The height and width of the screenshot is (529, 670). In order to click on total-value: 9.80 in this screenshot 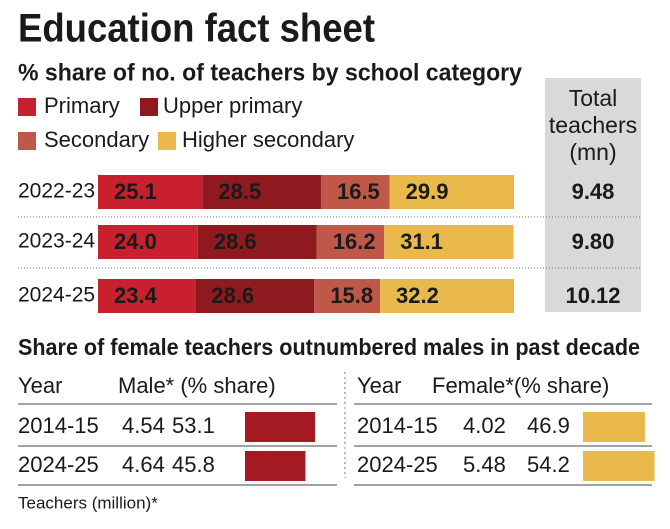, I will do `click(593, 241)`.